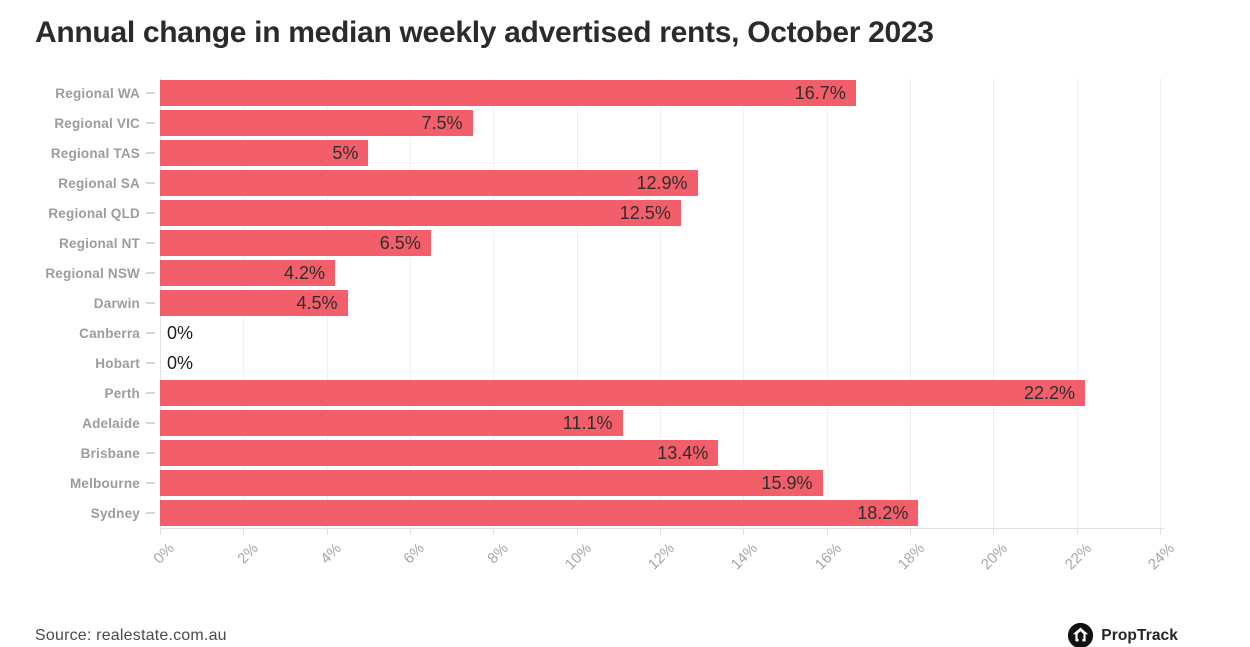  I want to click on bar-row: Sydney 18.2%, so click(587, 513).